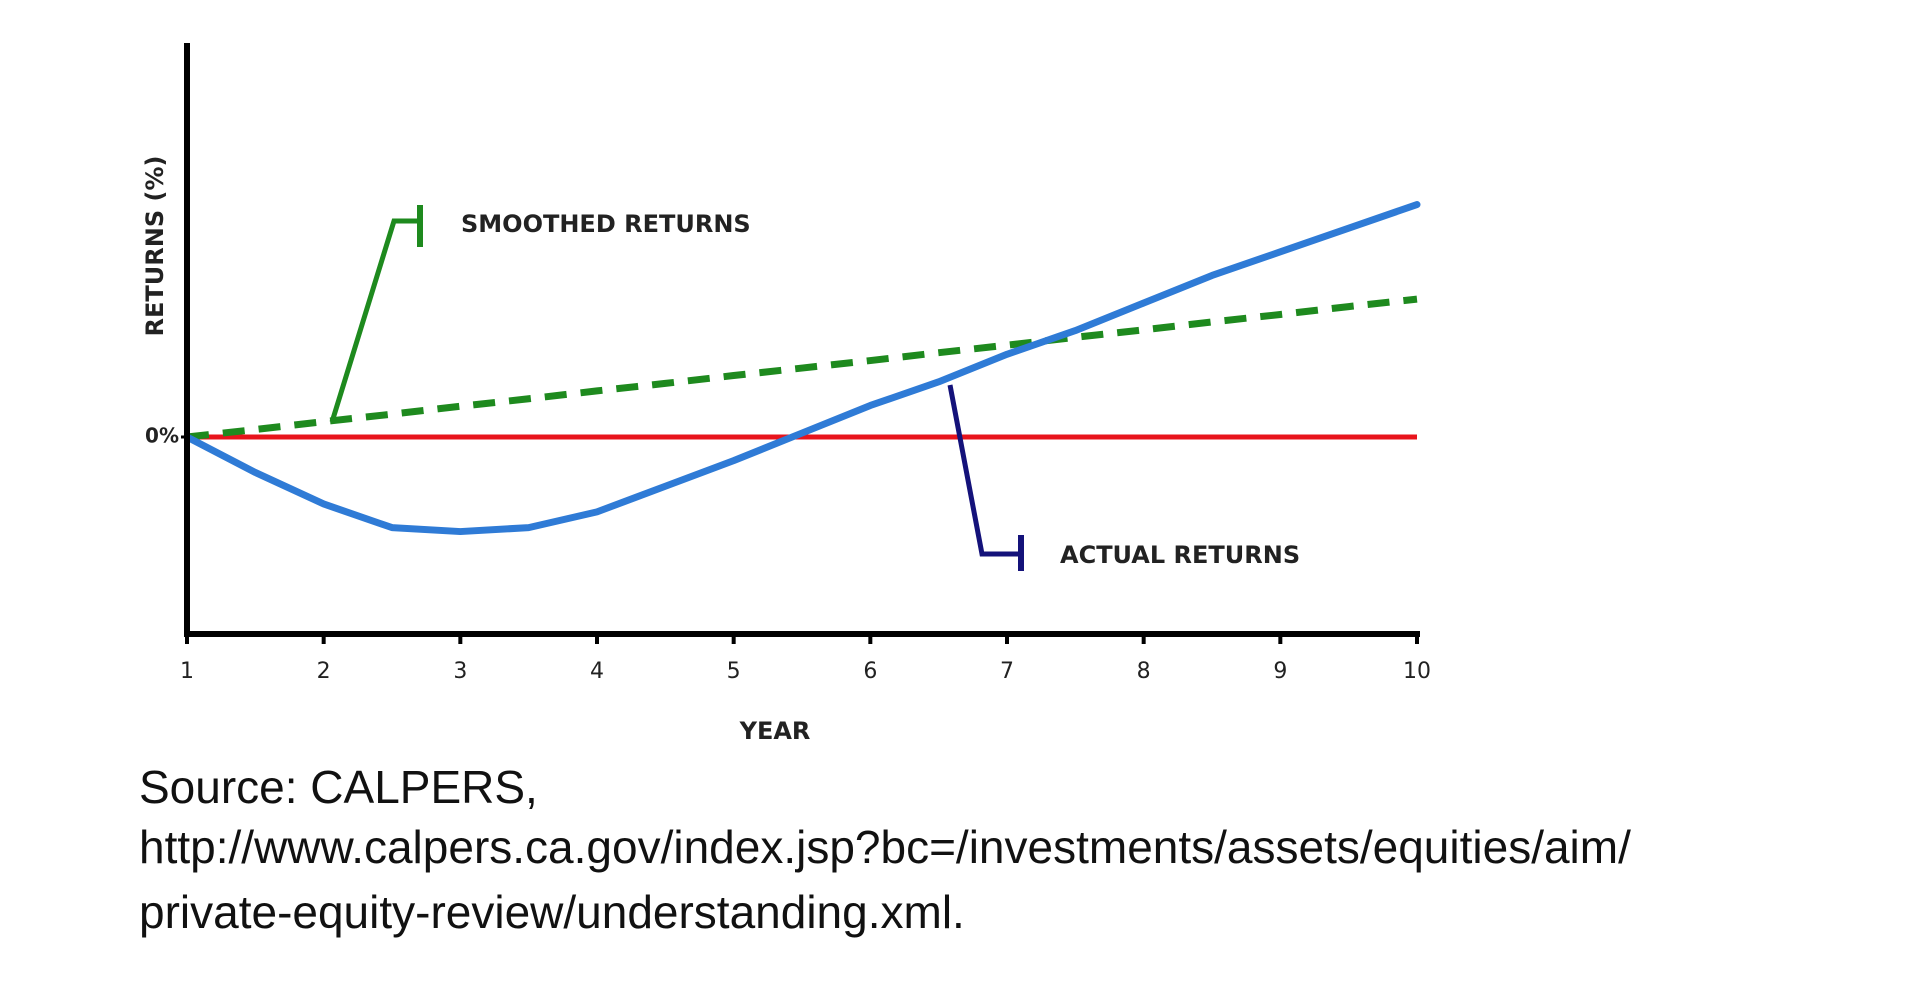  Describe the element at coordinates (597, 671) in the screenshot. I see `x-tick-label: 4` at that location.